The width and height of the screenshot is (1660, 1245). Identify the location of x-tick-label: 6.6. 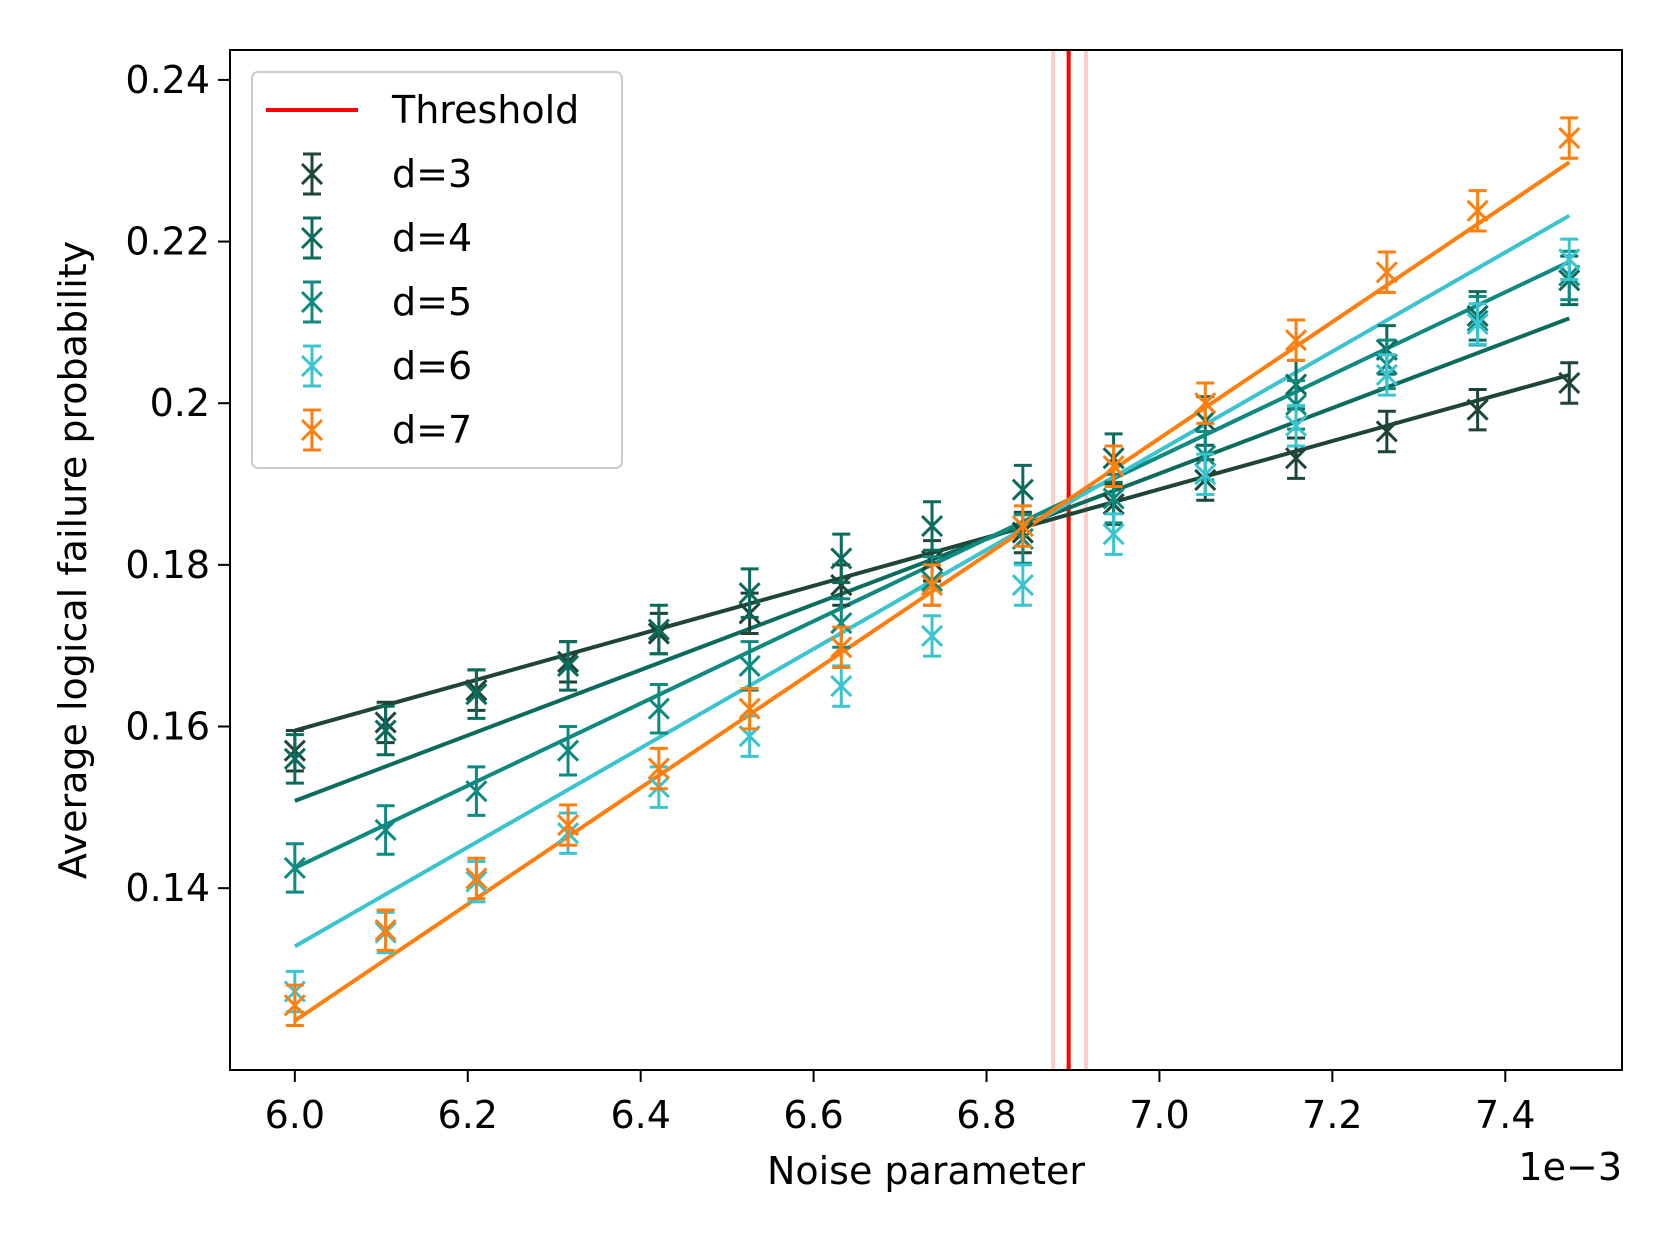
(813, 1115).